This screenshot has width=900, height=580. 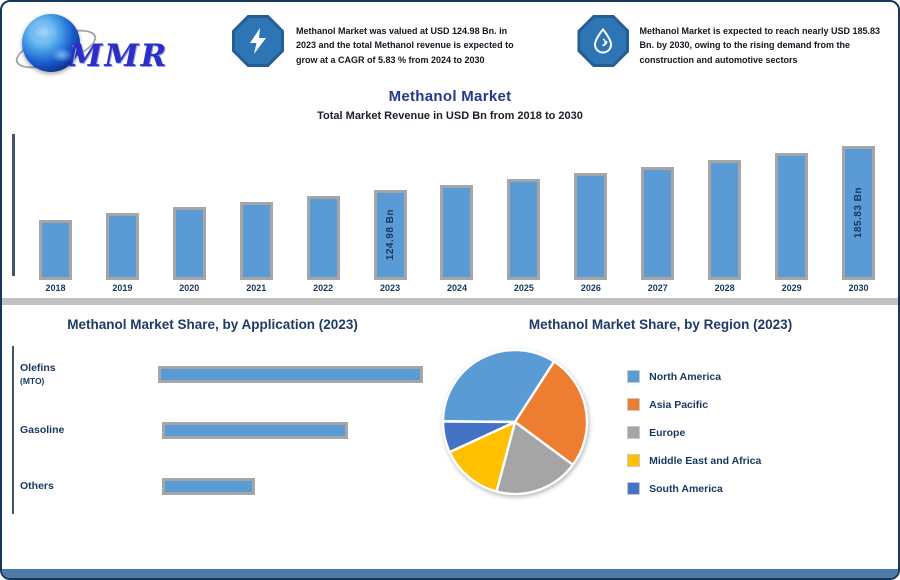 I want to click on hbar-label-box: Olefins (MTO), so click(x=85, y=374).